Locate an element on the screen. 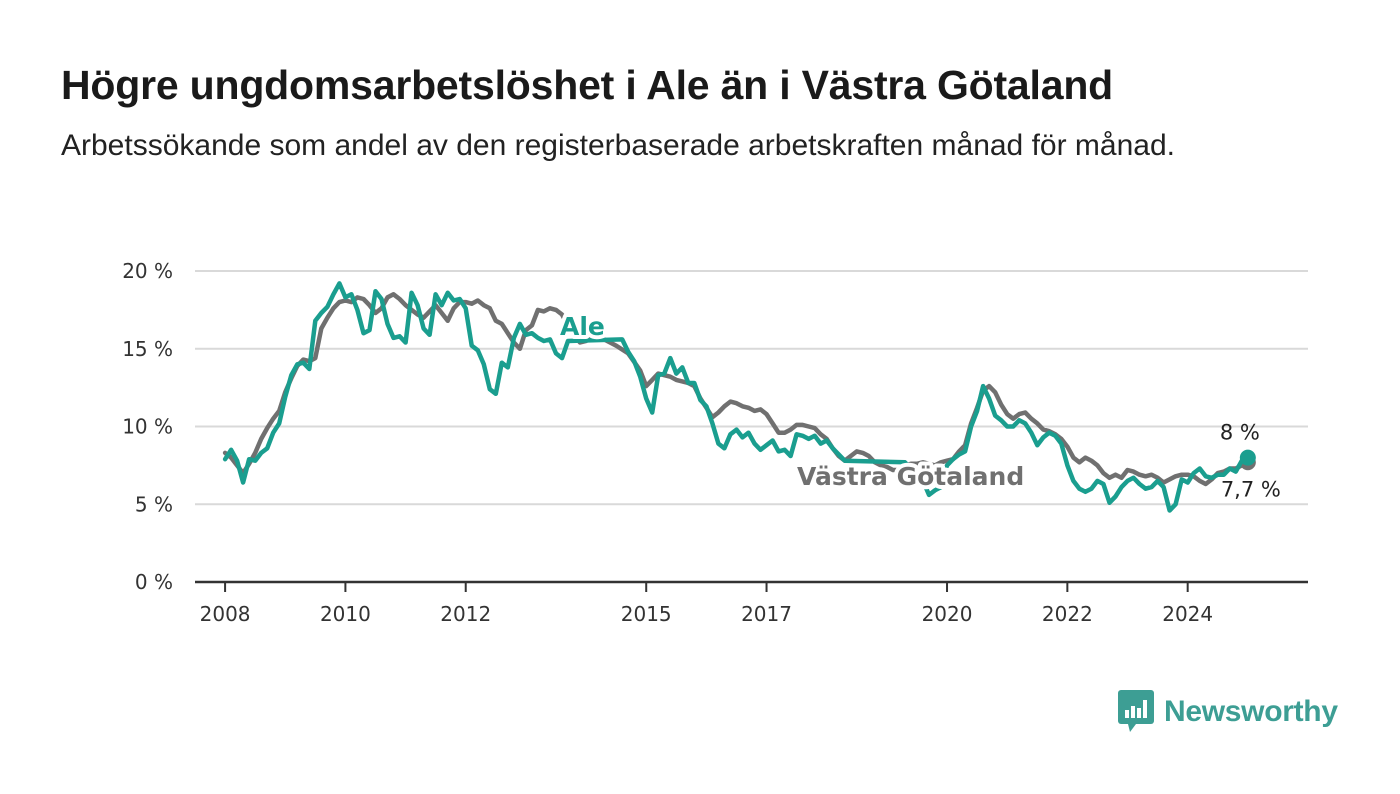 The image size is (1400, 794). series-label-vastra-gotaland: Västra Götaland is located at coordinates (910, 476).